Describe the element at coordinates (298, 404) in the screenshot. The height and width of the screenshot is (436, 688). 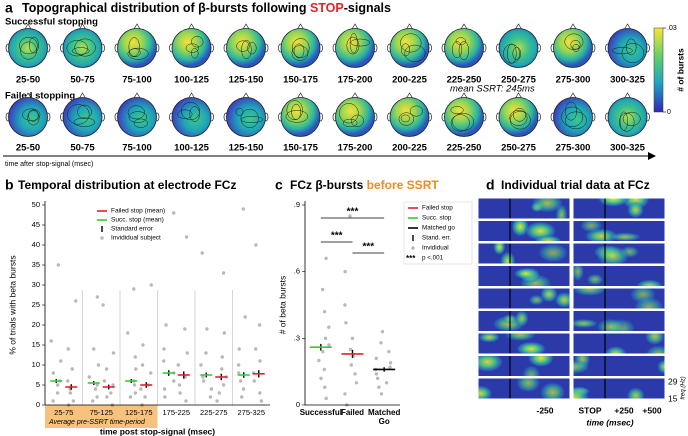
I see `y-tick-label: 0` at that location.